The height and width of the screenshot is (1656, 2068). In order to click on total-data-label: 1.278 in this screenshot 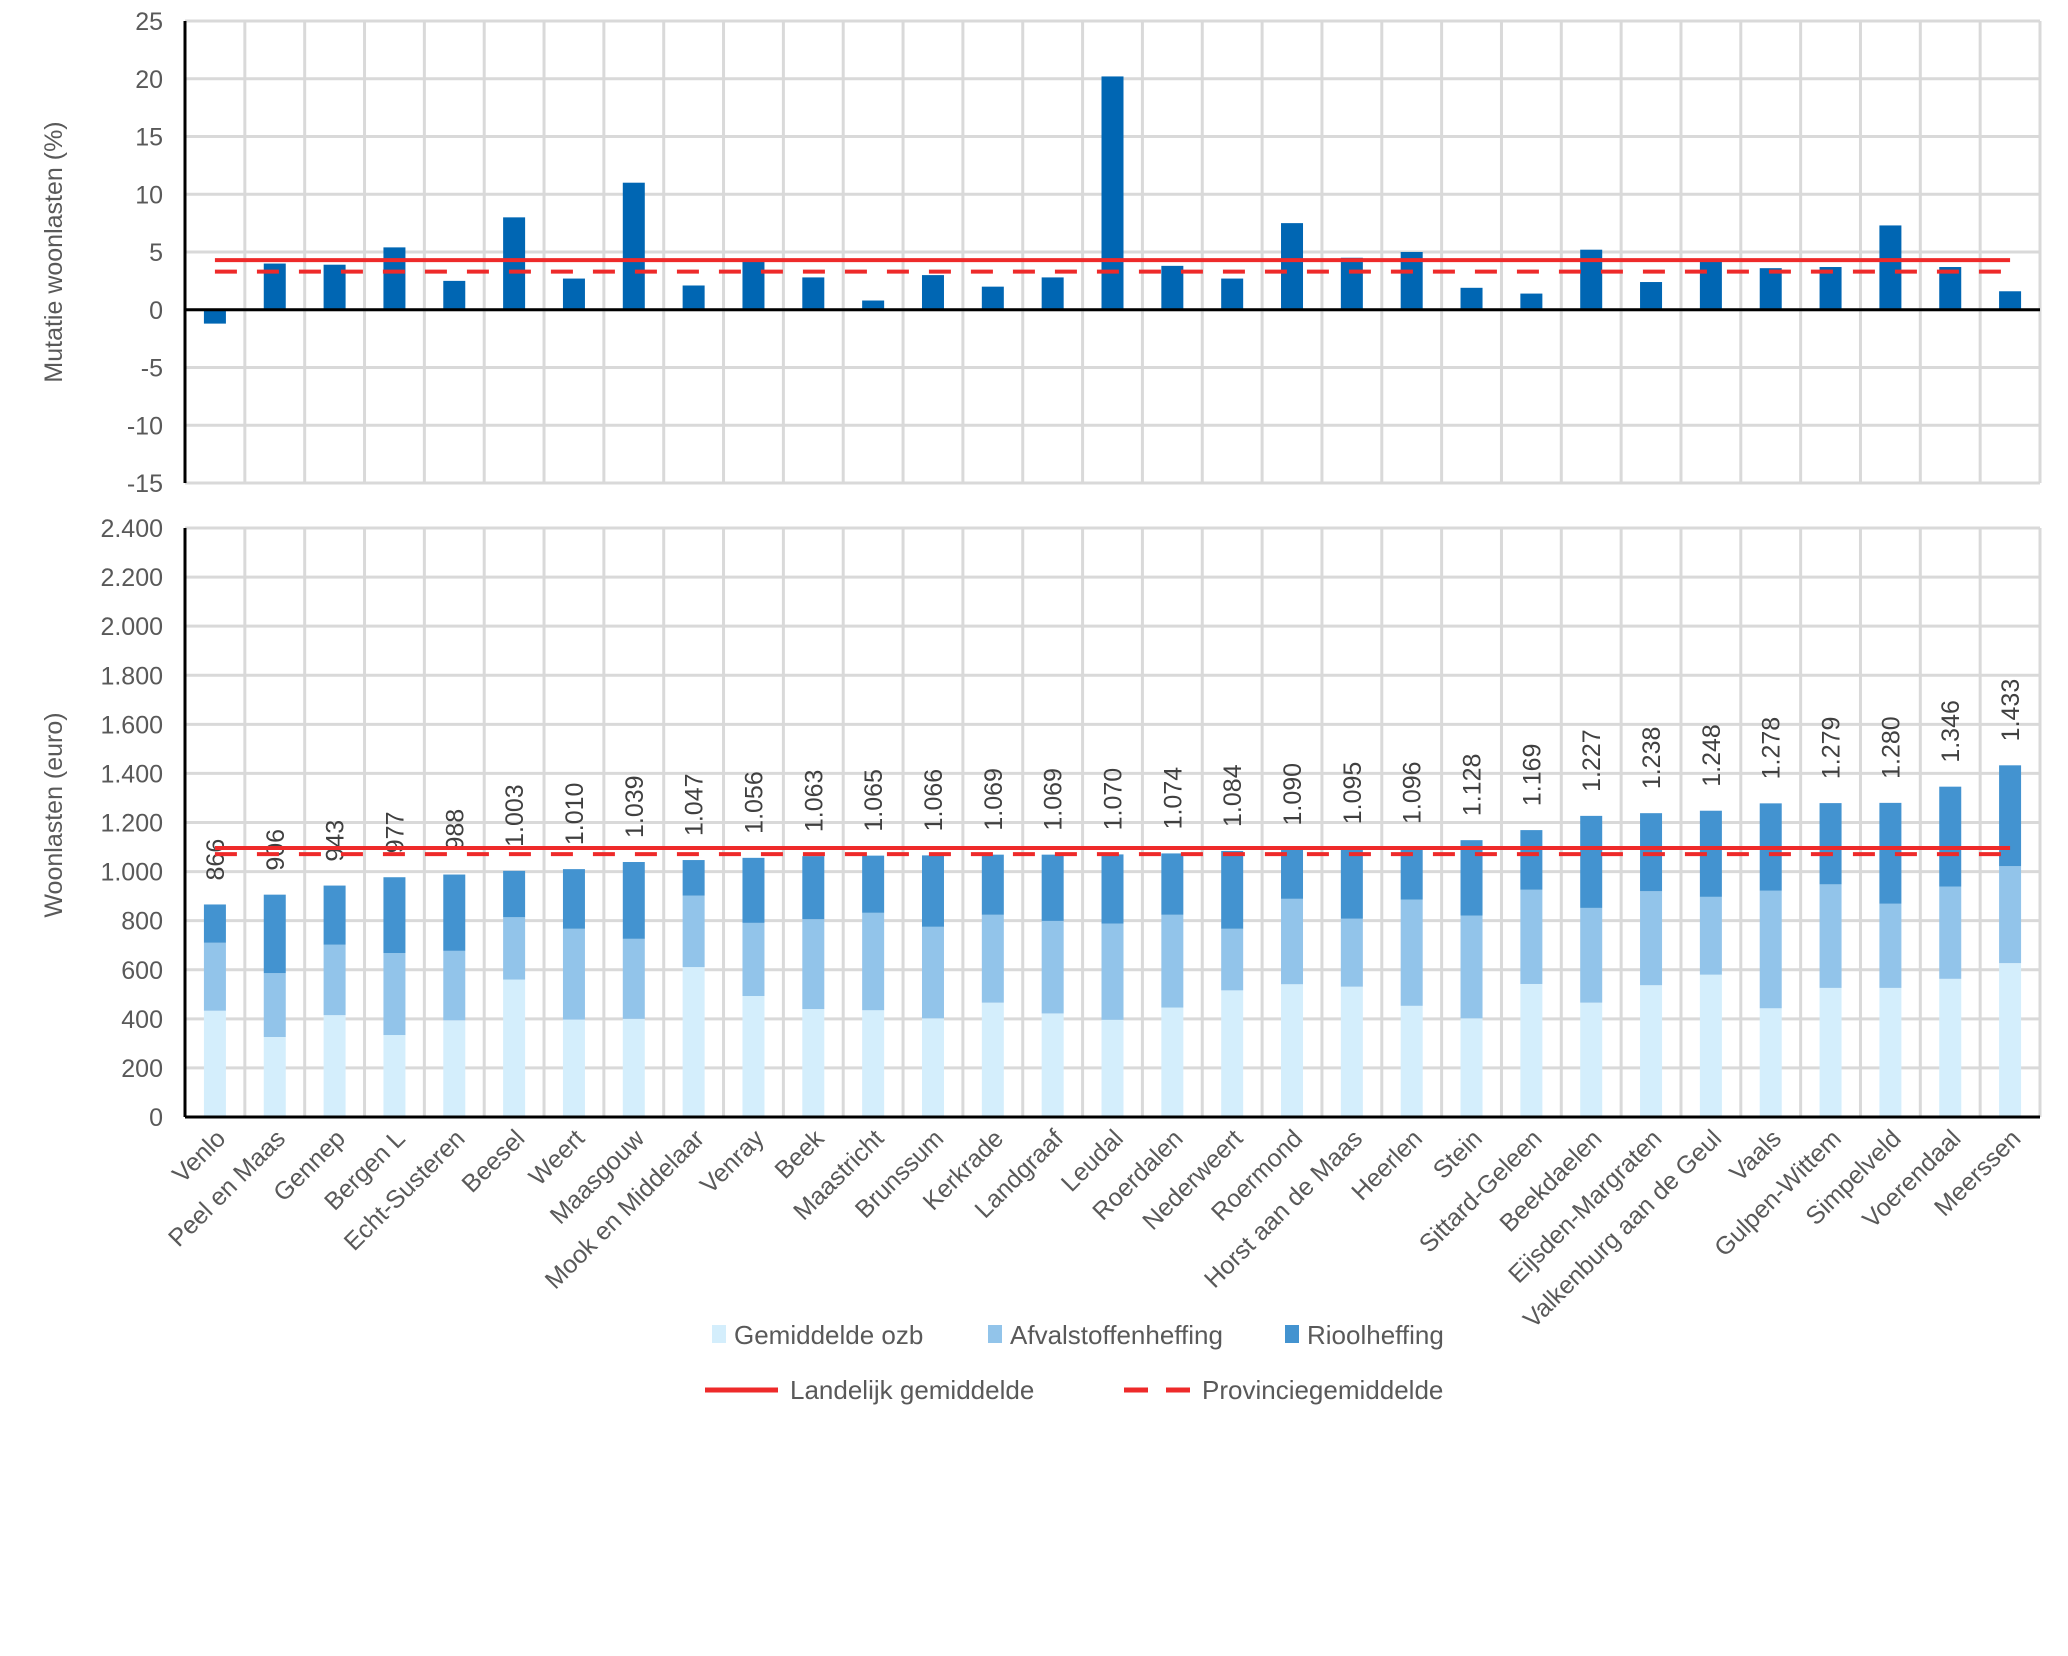, I will do `click(1772, 748)`.